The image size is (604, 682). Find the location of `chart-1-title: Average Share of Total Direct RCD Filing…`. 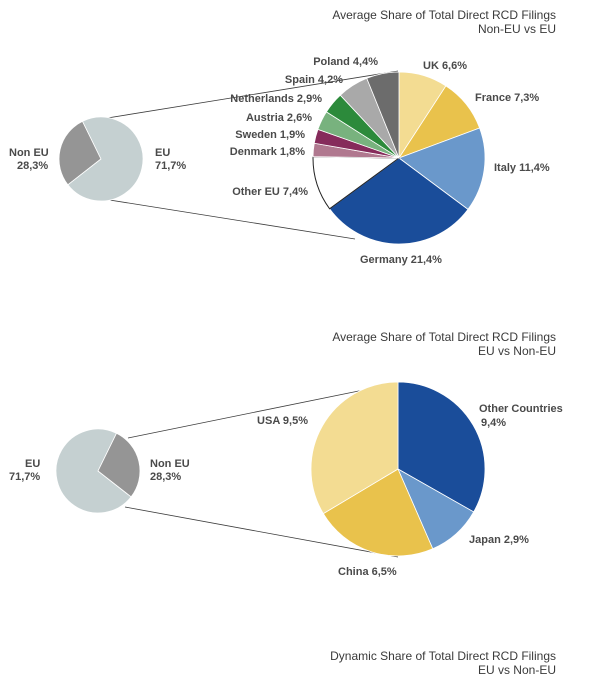

chart-1-title: Average Share of Total Direct RCD Filing… is located at coordinates (444, 15).